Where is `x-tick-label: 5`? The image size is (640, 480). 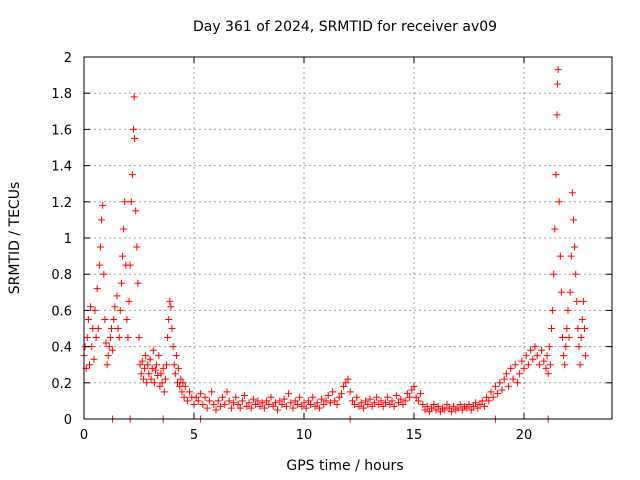
x-tick-label: 5 is located at coordinates (194, 435).